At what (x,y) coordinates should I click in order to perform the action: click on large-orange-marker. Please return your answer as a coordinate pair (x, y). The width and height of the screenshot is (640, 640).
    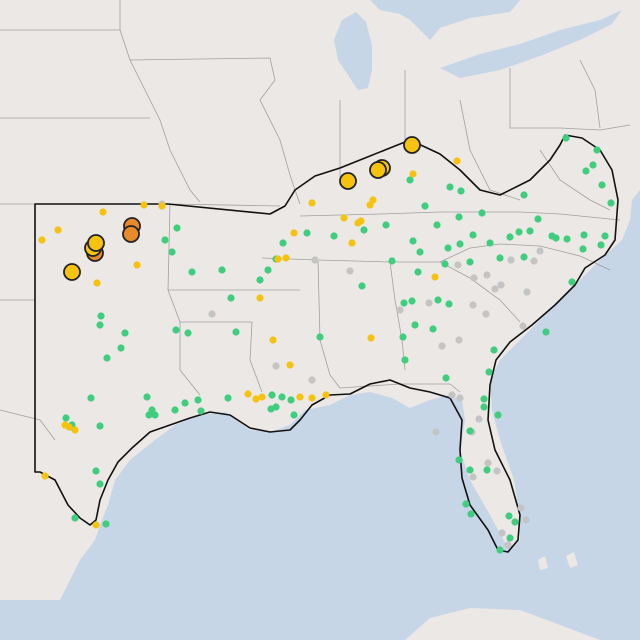
    Looking at the image, I should click on (131, 234).